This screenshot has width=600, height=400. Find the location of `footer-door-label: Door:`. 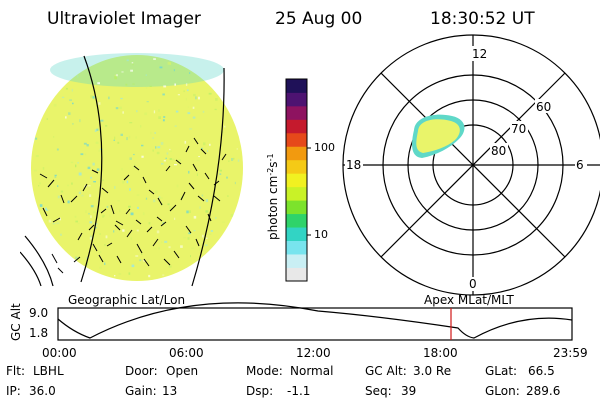

footer-door-label: Door: is located at coordinates (141, 371).